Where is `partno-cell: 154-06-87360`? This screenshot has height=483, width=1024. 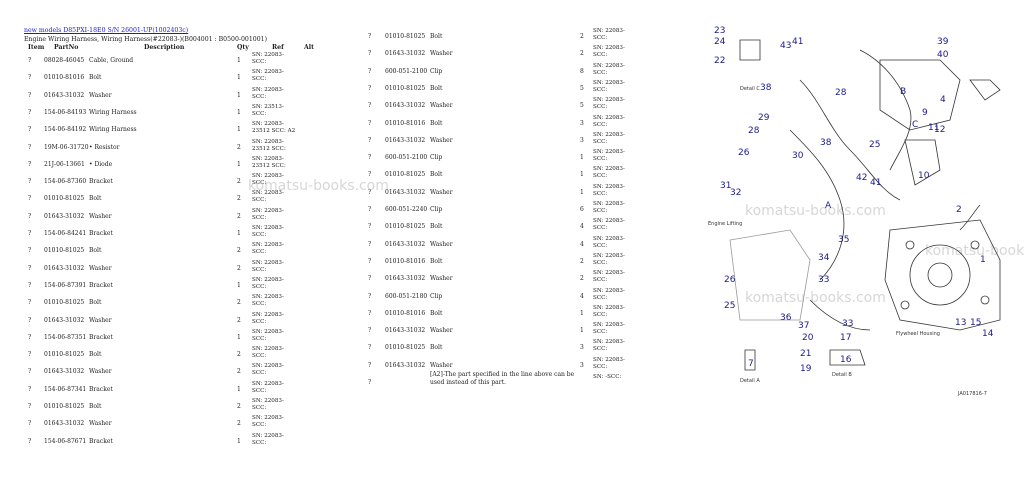
partno-cell: 154-06-87360 is located at coordinates (65, 182).